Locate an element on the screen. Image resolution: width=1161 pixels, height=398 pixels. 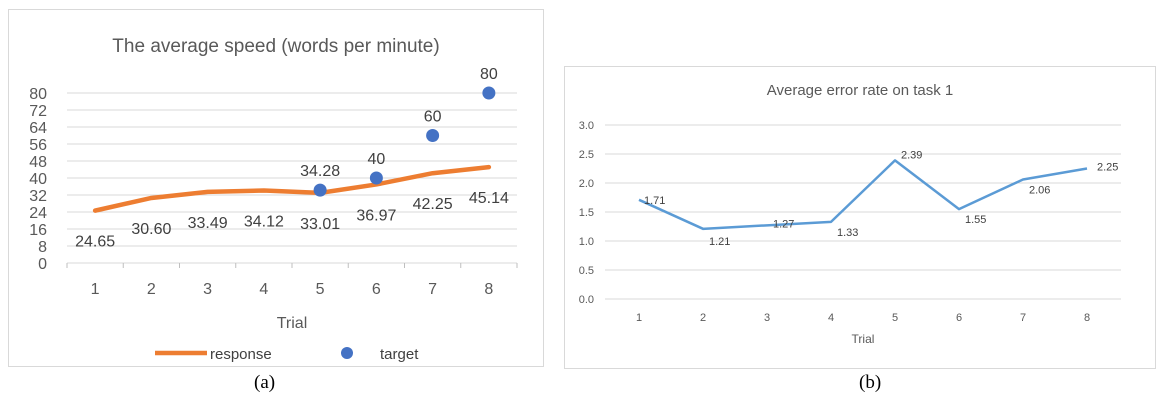
y-tick-label: 64 is located at coordinates (38, 128).